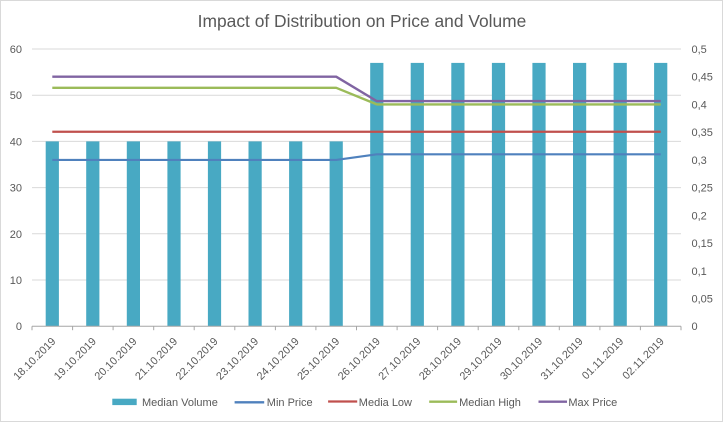 This screenshot has height=422, width=723. What do you see at coordinates (702, 244) in the screenshot?
I see `svg-text: 0,15` at bounding box center [702, 244].